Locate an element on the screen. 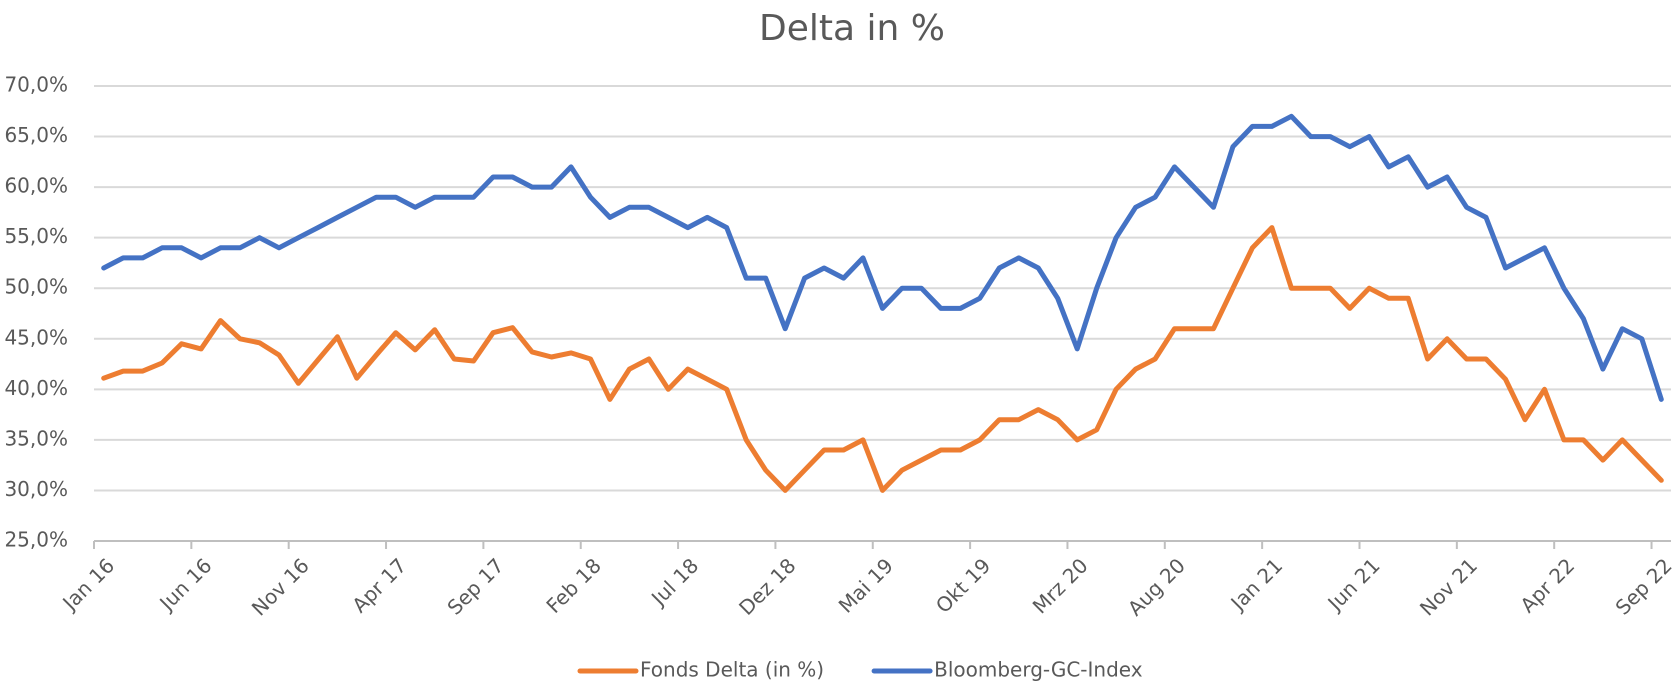 Image resolution: width=1680 pixels, height=691 pixels. x-tick-label: Dez 18 is located at coordinates (767, 586).